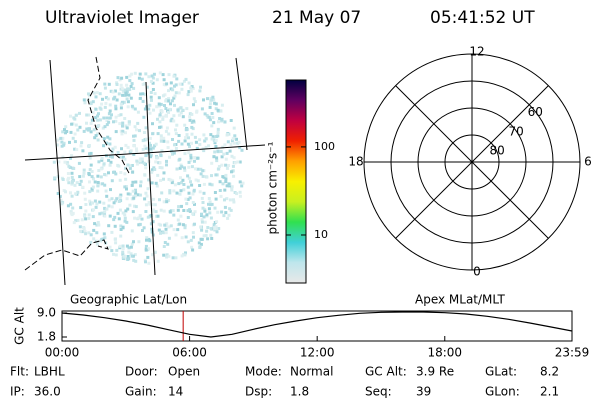 The height and width of the screenshot is (400, 600). I want to click on y-tick-label: 9.0, so click(46, 313).